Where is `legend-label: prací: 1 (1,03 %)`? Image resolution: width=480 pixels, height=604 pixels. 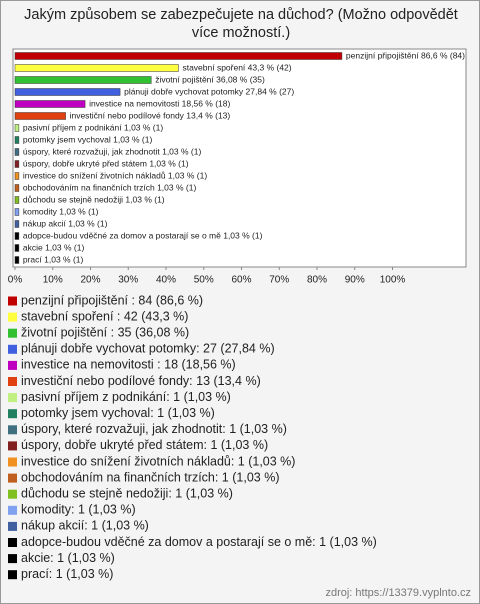 legend-label: prací: 1 (1,03 %) is located at coordinates (67, 574).